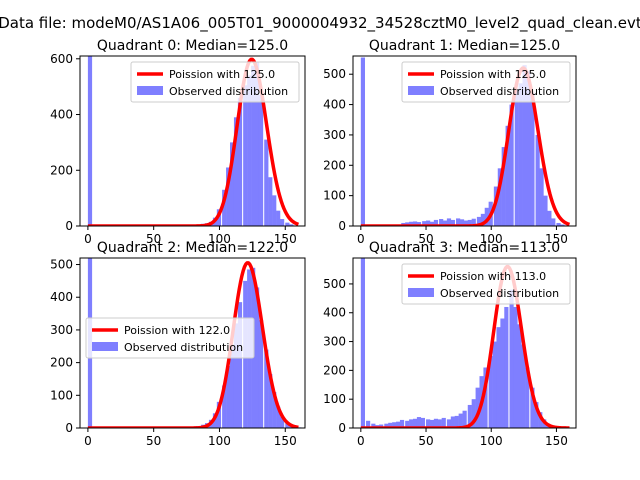  Describe the element at coordinates (464, 46) in the screenshot. I see `chart-title: Quadrant 1: Median=125.0` at that location.